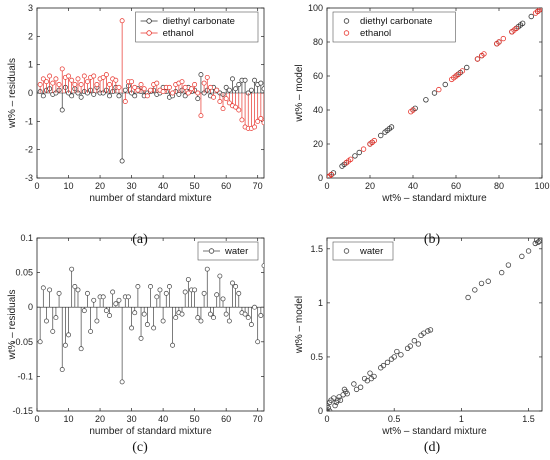 The image size is (550, 460). I want to click on panel-b-xtick-label: 0, so click(326, 186).